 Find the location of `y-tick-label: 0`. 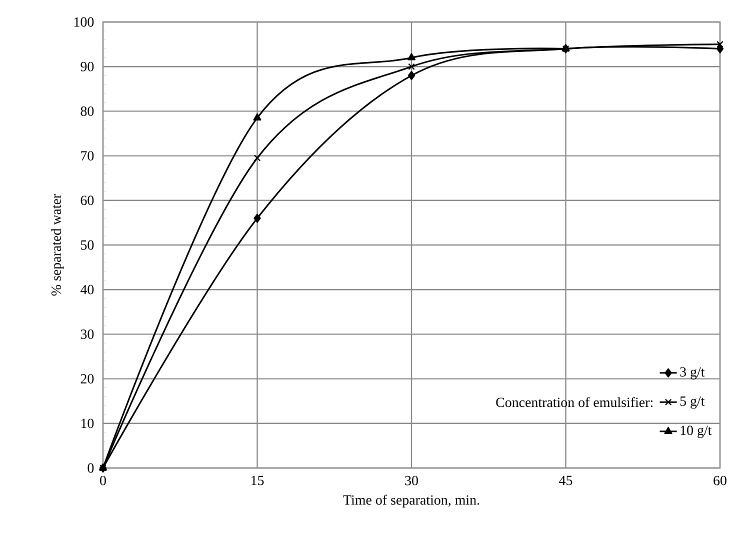

y-tick-label: 0 is located at coordinates (91, 468).